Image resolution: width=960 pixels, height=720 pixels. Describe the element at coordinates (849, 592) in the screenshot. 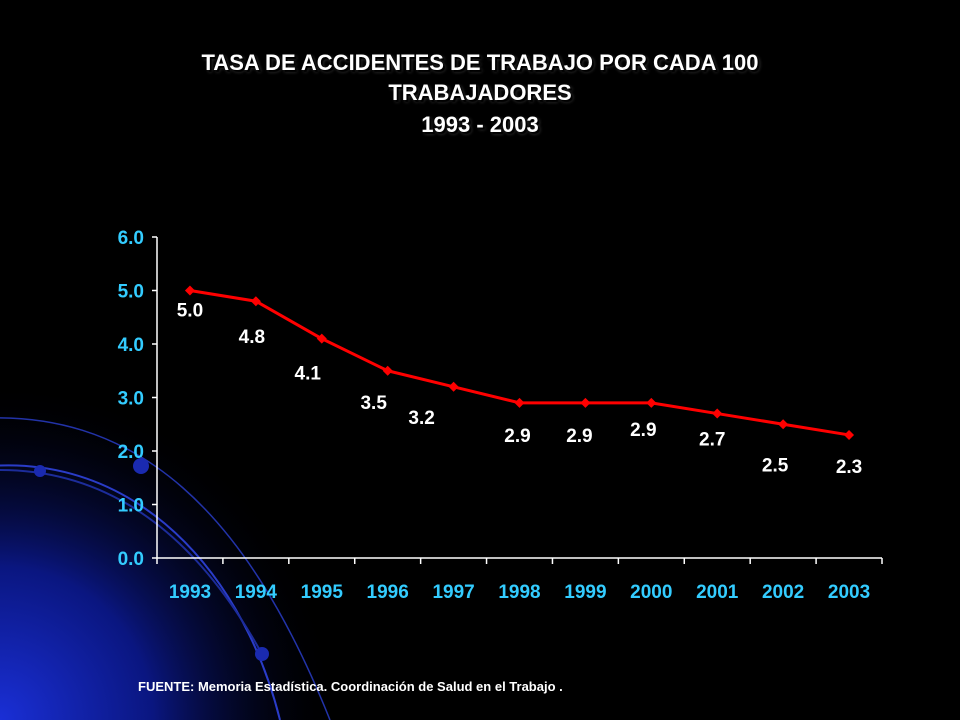

I see `x-tick-label: 2003` at that location.